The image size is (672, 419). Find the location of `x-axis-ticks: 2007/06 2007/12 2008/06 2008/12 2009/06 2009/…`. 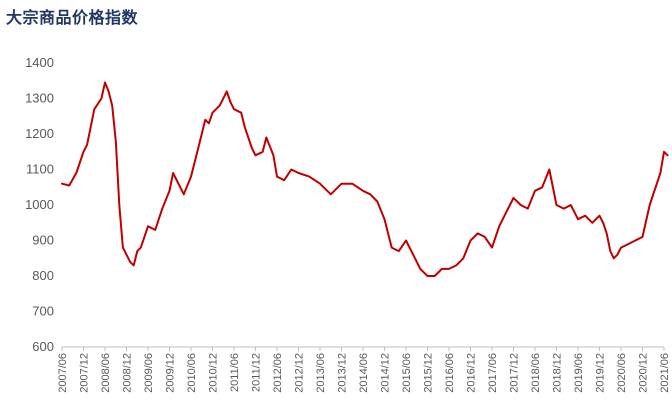

x-axis-ticks: 2007/06 2007/12 2008/06 2008/12 2009/06 2009/… is located at coordinates (364, 370).